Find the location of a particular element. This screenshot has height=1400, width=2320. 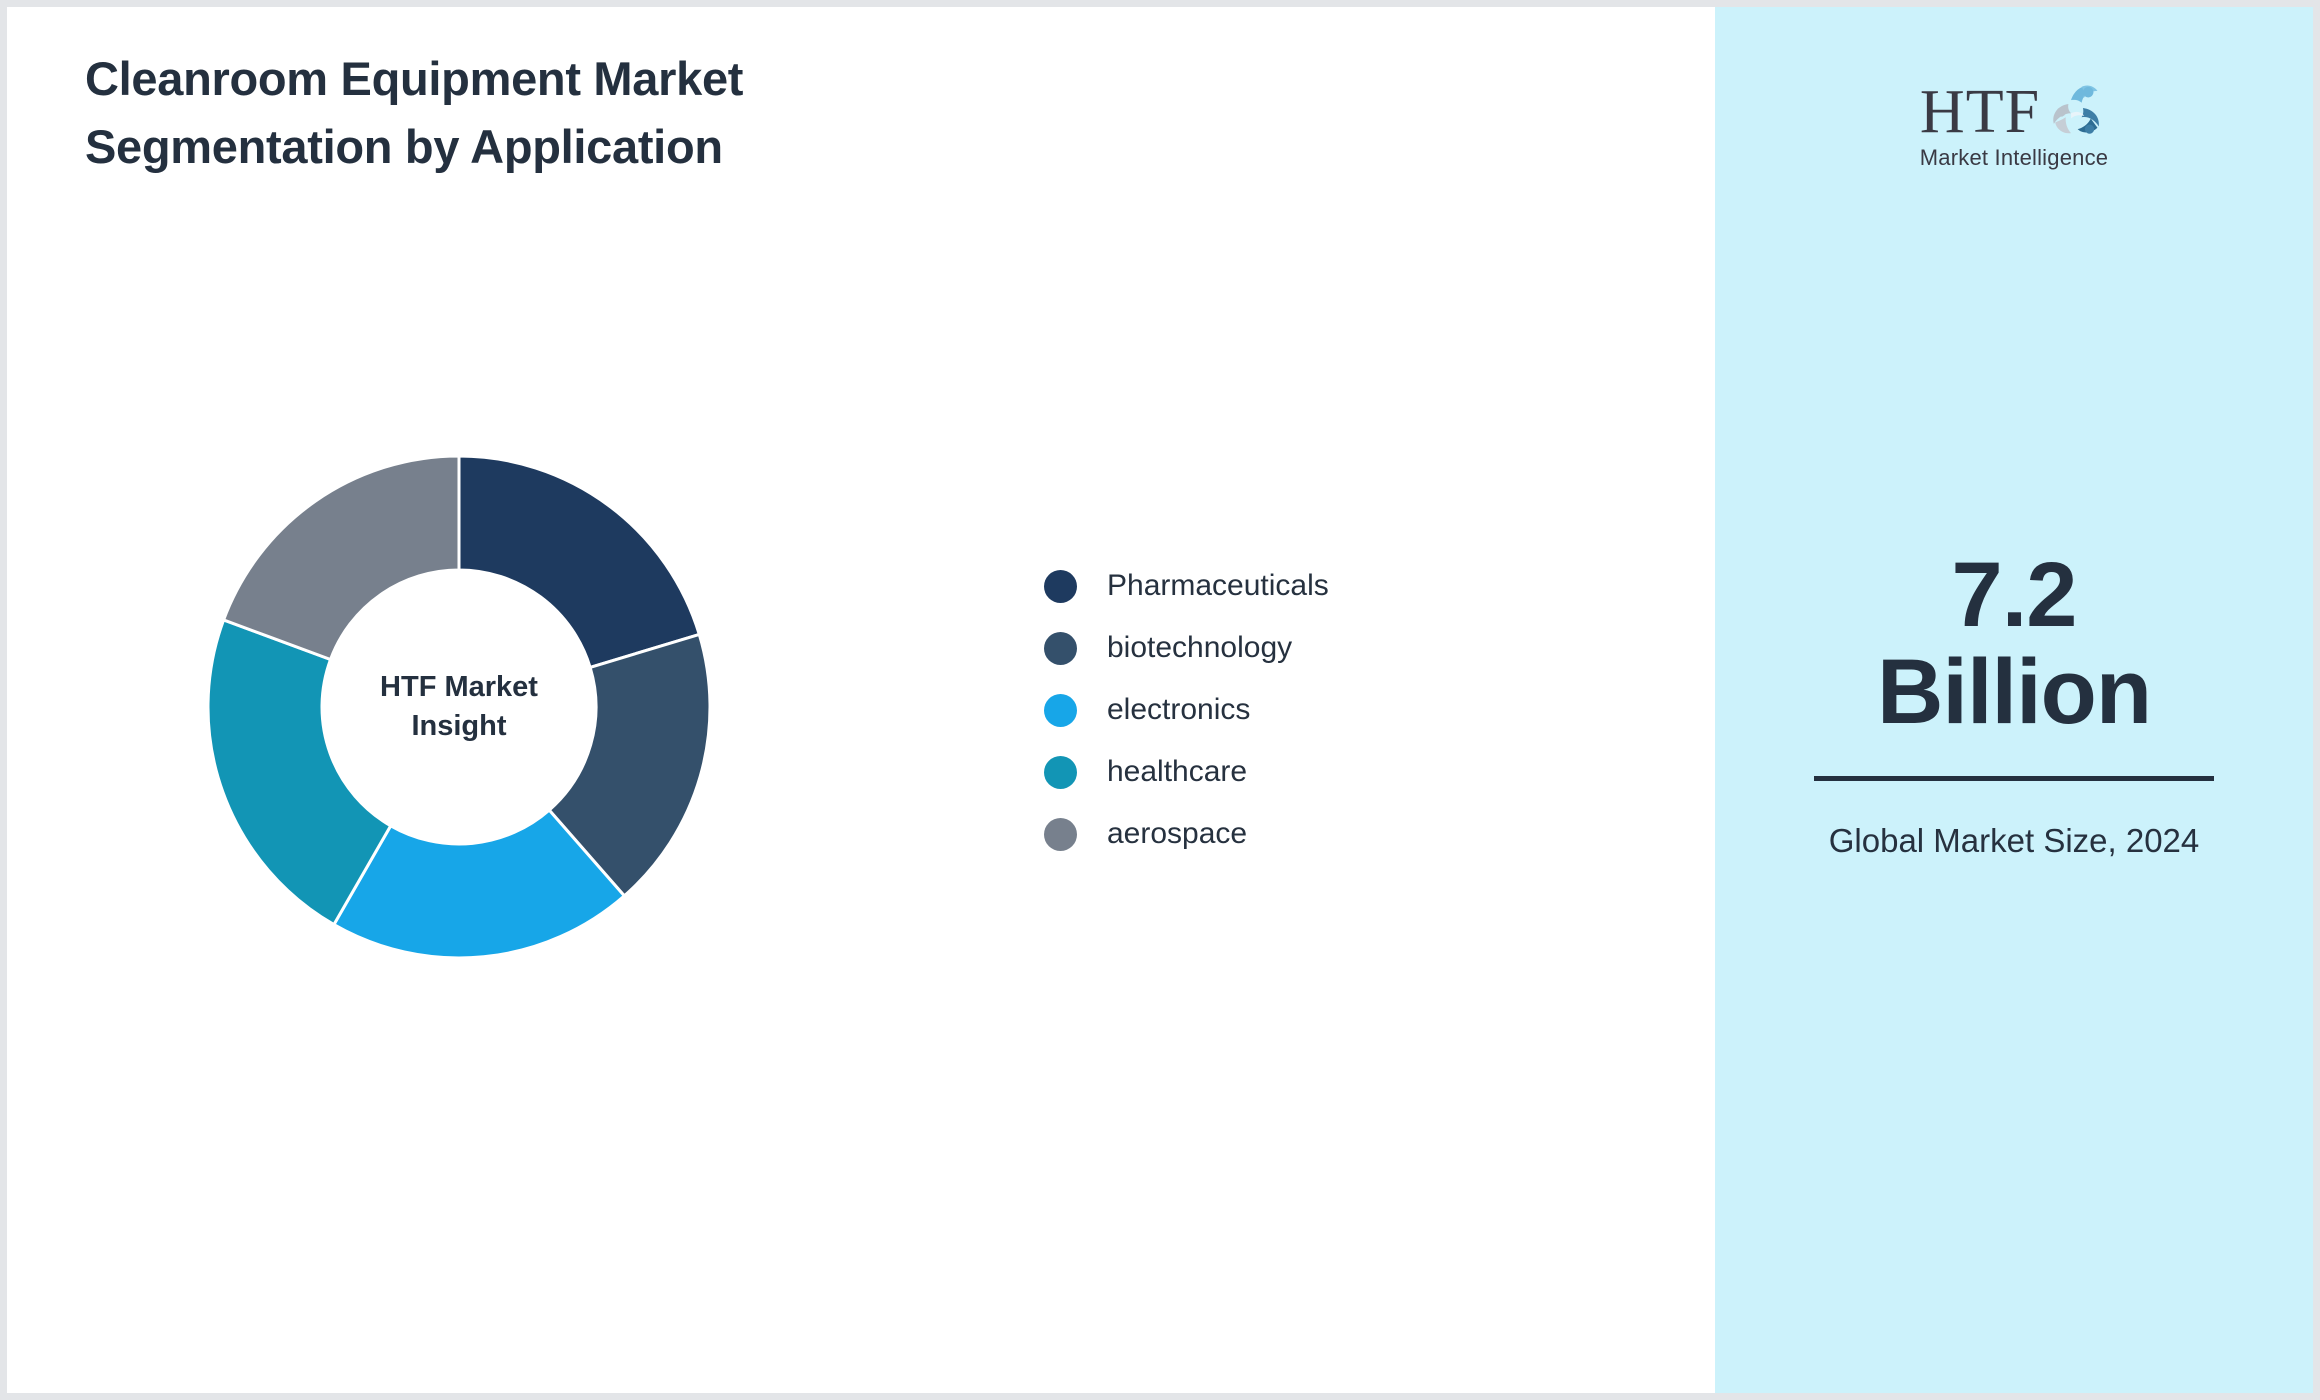

logo-wordmark: HTF is located at coordinates (1980, 112).